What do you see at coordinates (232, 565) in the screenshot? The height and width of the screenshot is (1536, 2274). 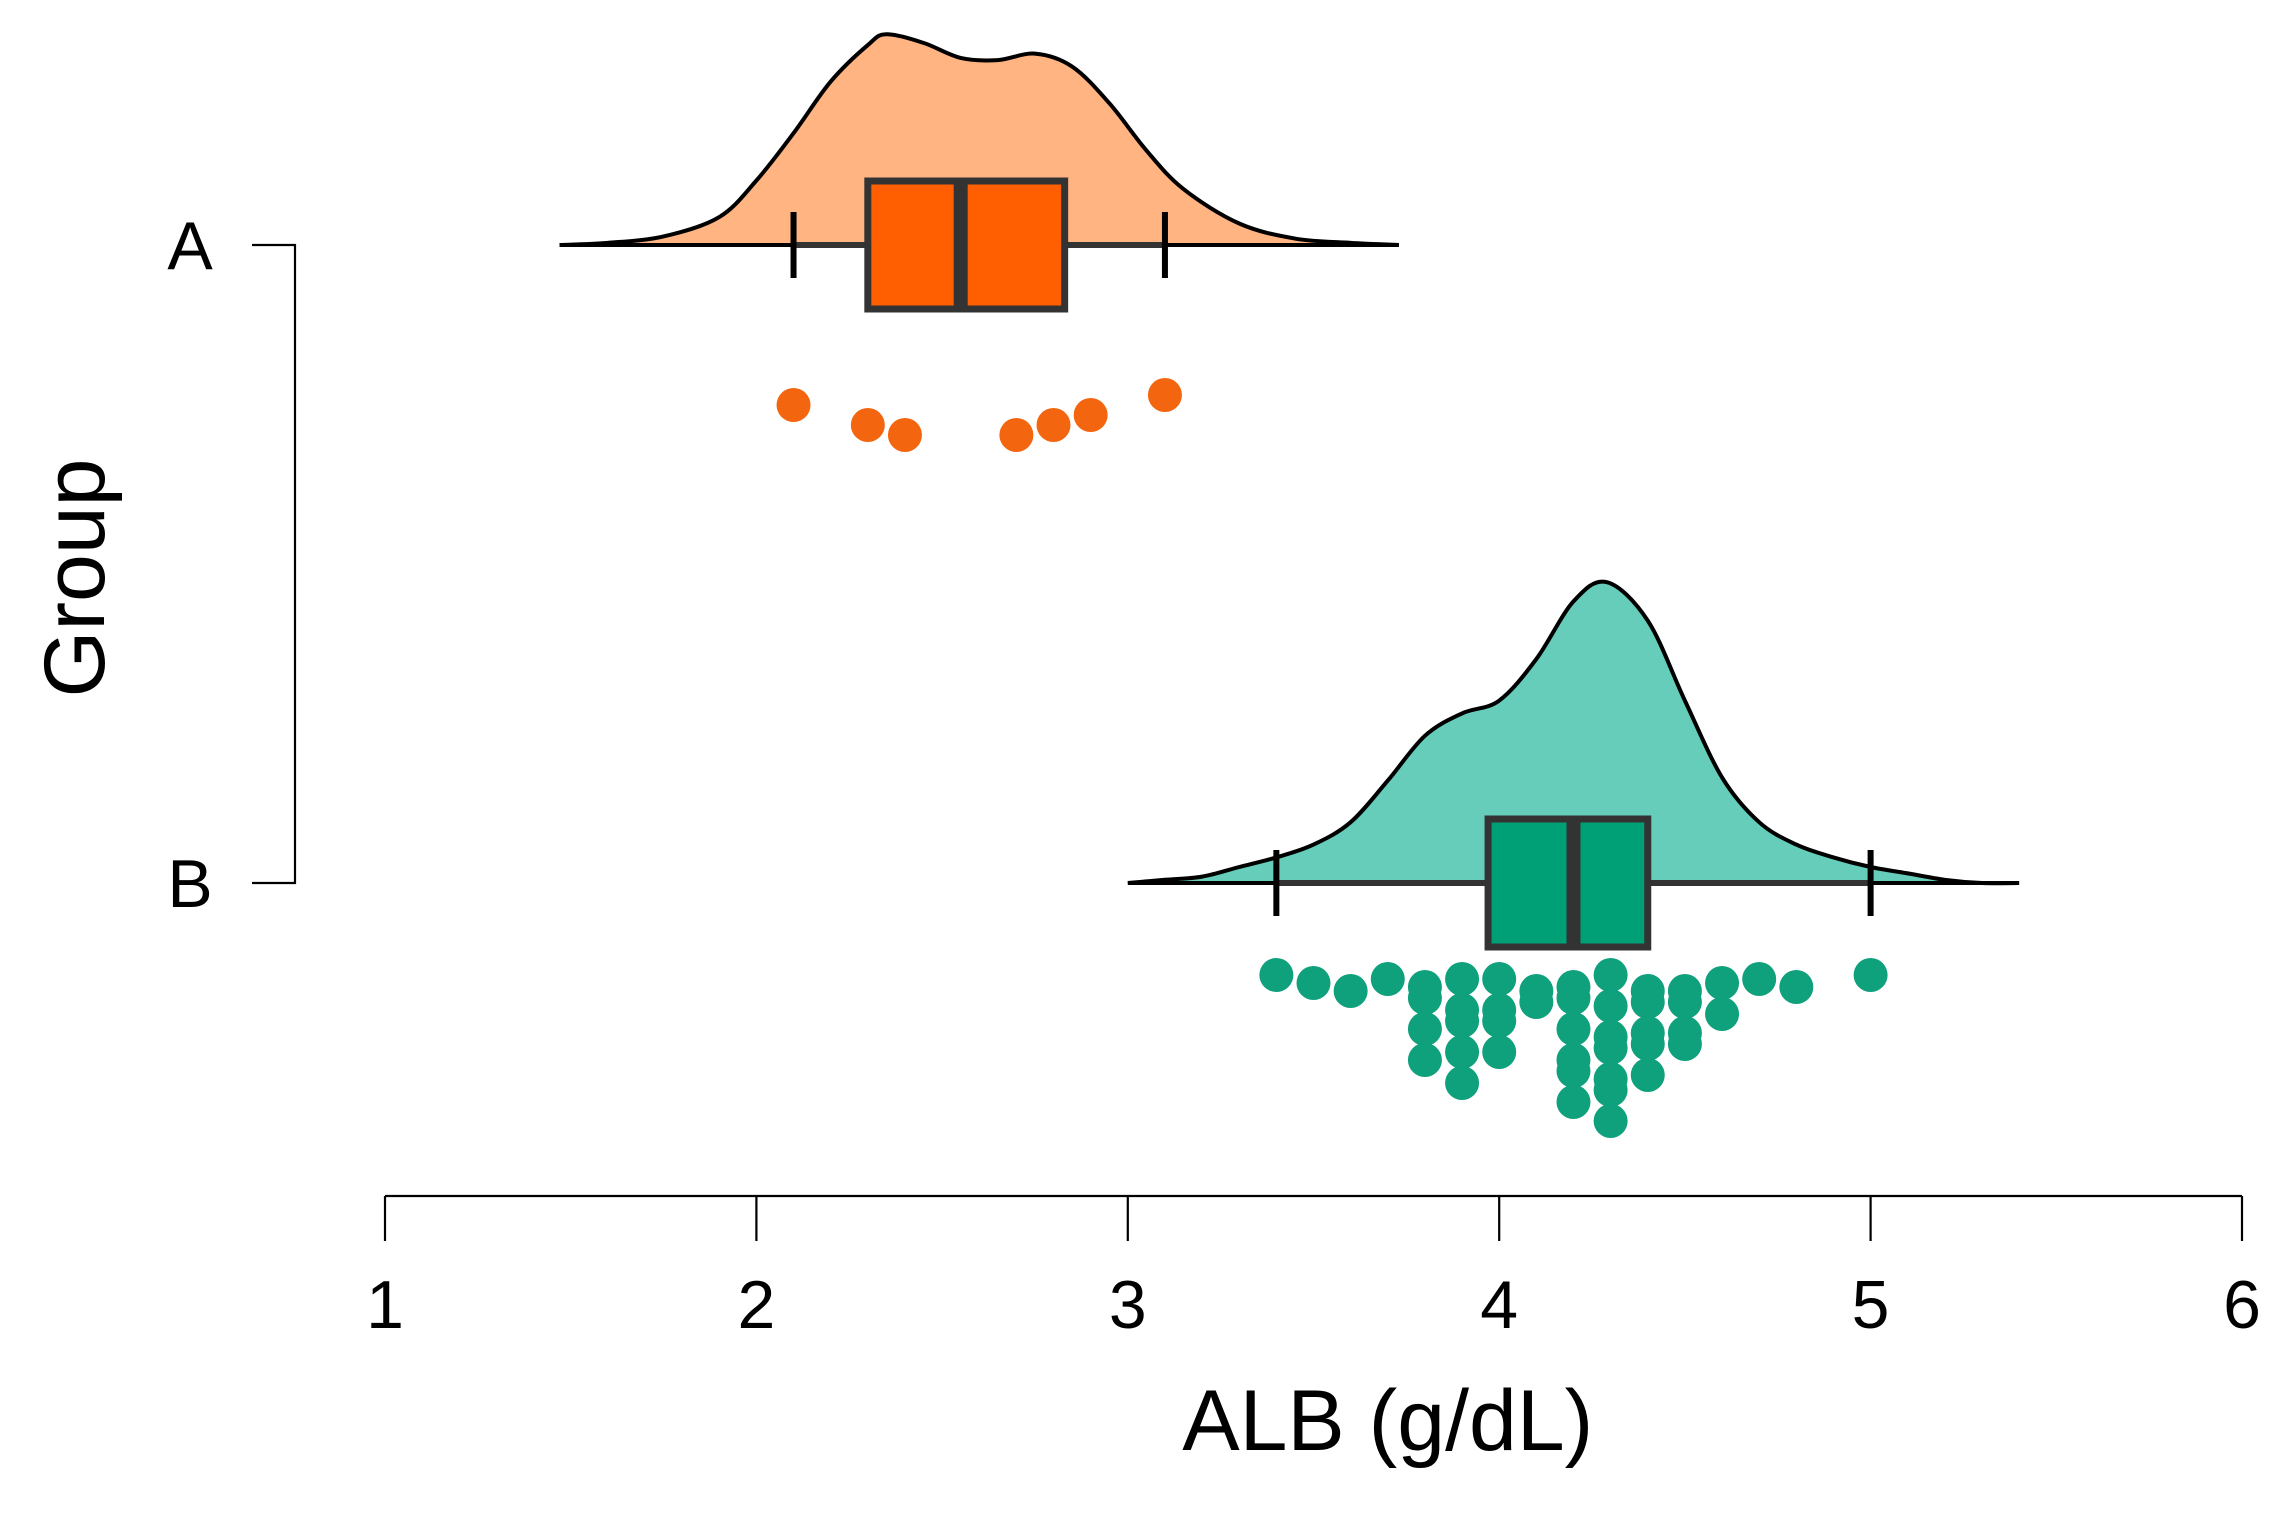 I see `y-axis: AB` at bounding box center [232, 565].